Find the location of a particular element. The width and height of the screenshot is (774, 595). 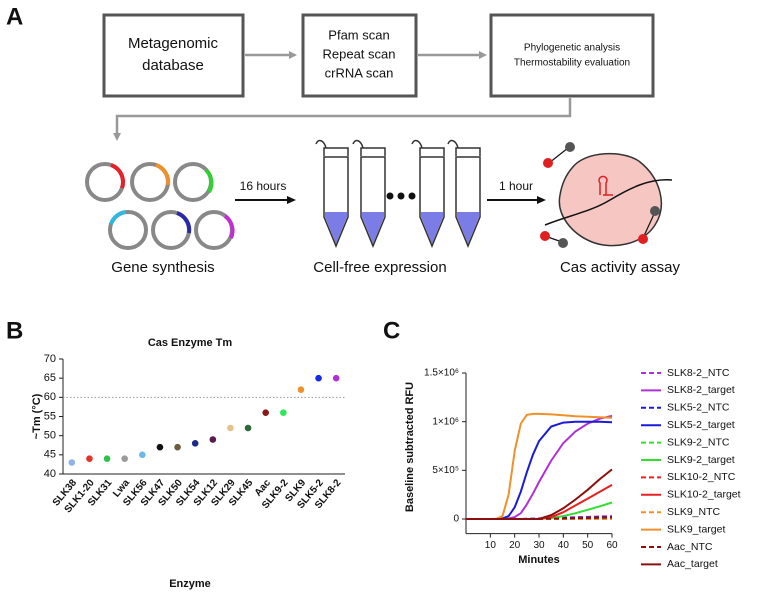

panel-label: C is located at coordinates (391, 330).